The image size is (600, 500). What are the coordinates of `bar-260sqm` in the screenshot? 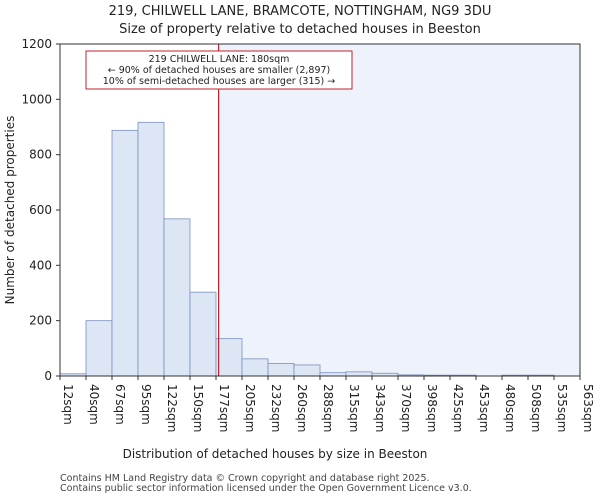 It's located at (307, 370).